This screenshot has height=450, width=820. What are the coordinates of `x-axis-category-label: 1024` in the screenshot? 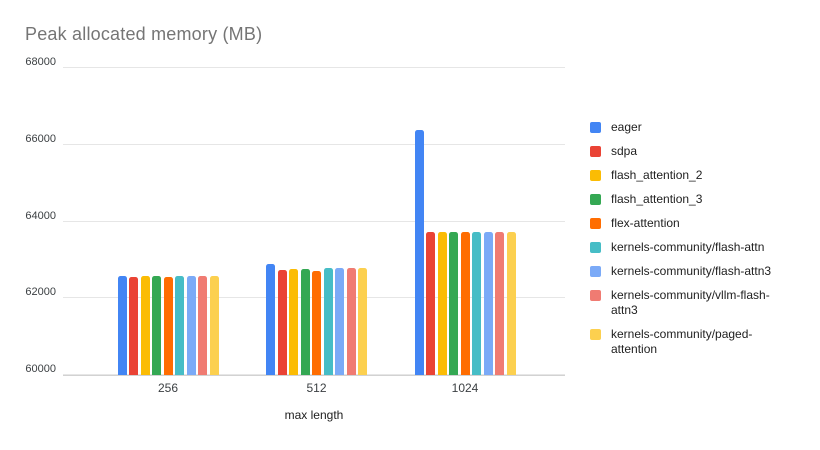 It's located at (465, 388).